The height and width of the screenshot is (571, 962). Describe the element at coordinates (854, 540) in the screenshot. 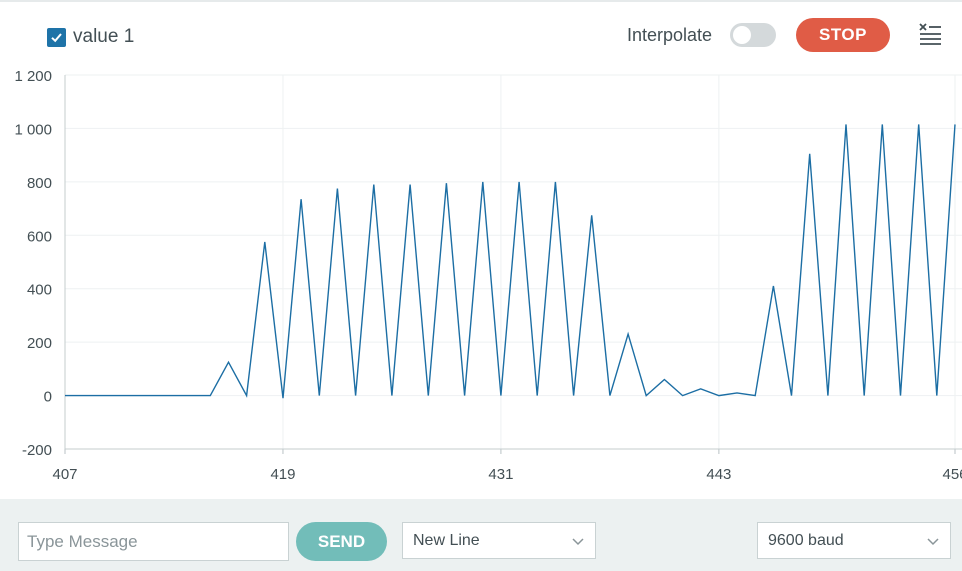

I see `baud-rate-select: 9600 baud` at that location.